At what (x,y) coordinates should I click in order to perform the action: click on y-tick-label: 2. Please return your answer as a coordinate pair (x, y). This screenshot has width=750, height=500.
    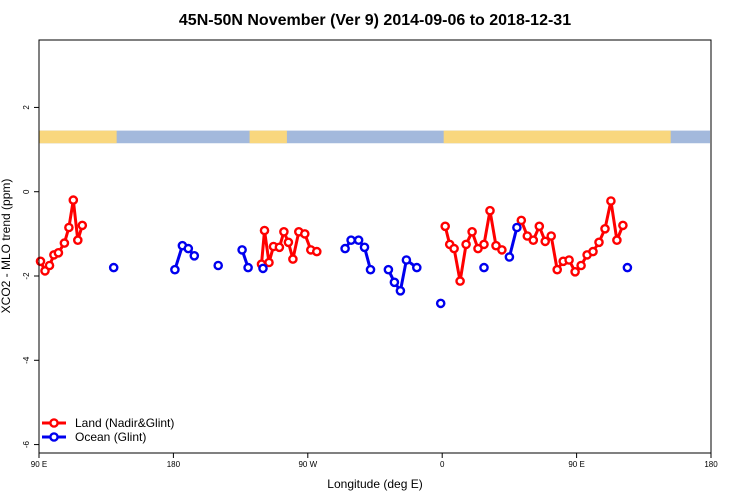
    Looking at the image, I should click on (26, 107).